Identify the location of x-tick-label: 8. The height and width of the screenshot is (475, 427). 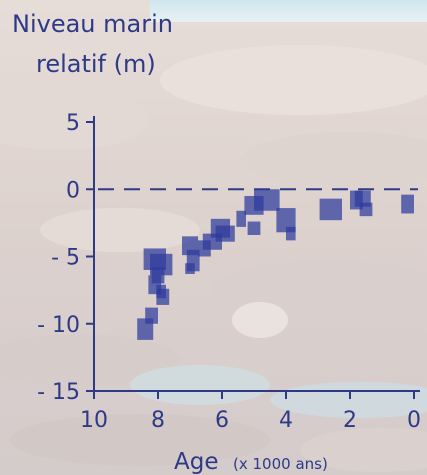
(158, 420).